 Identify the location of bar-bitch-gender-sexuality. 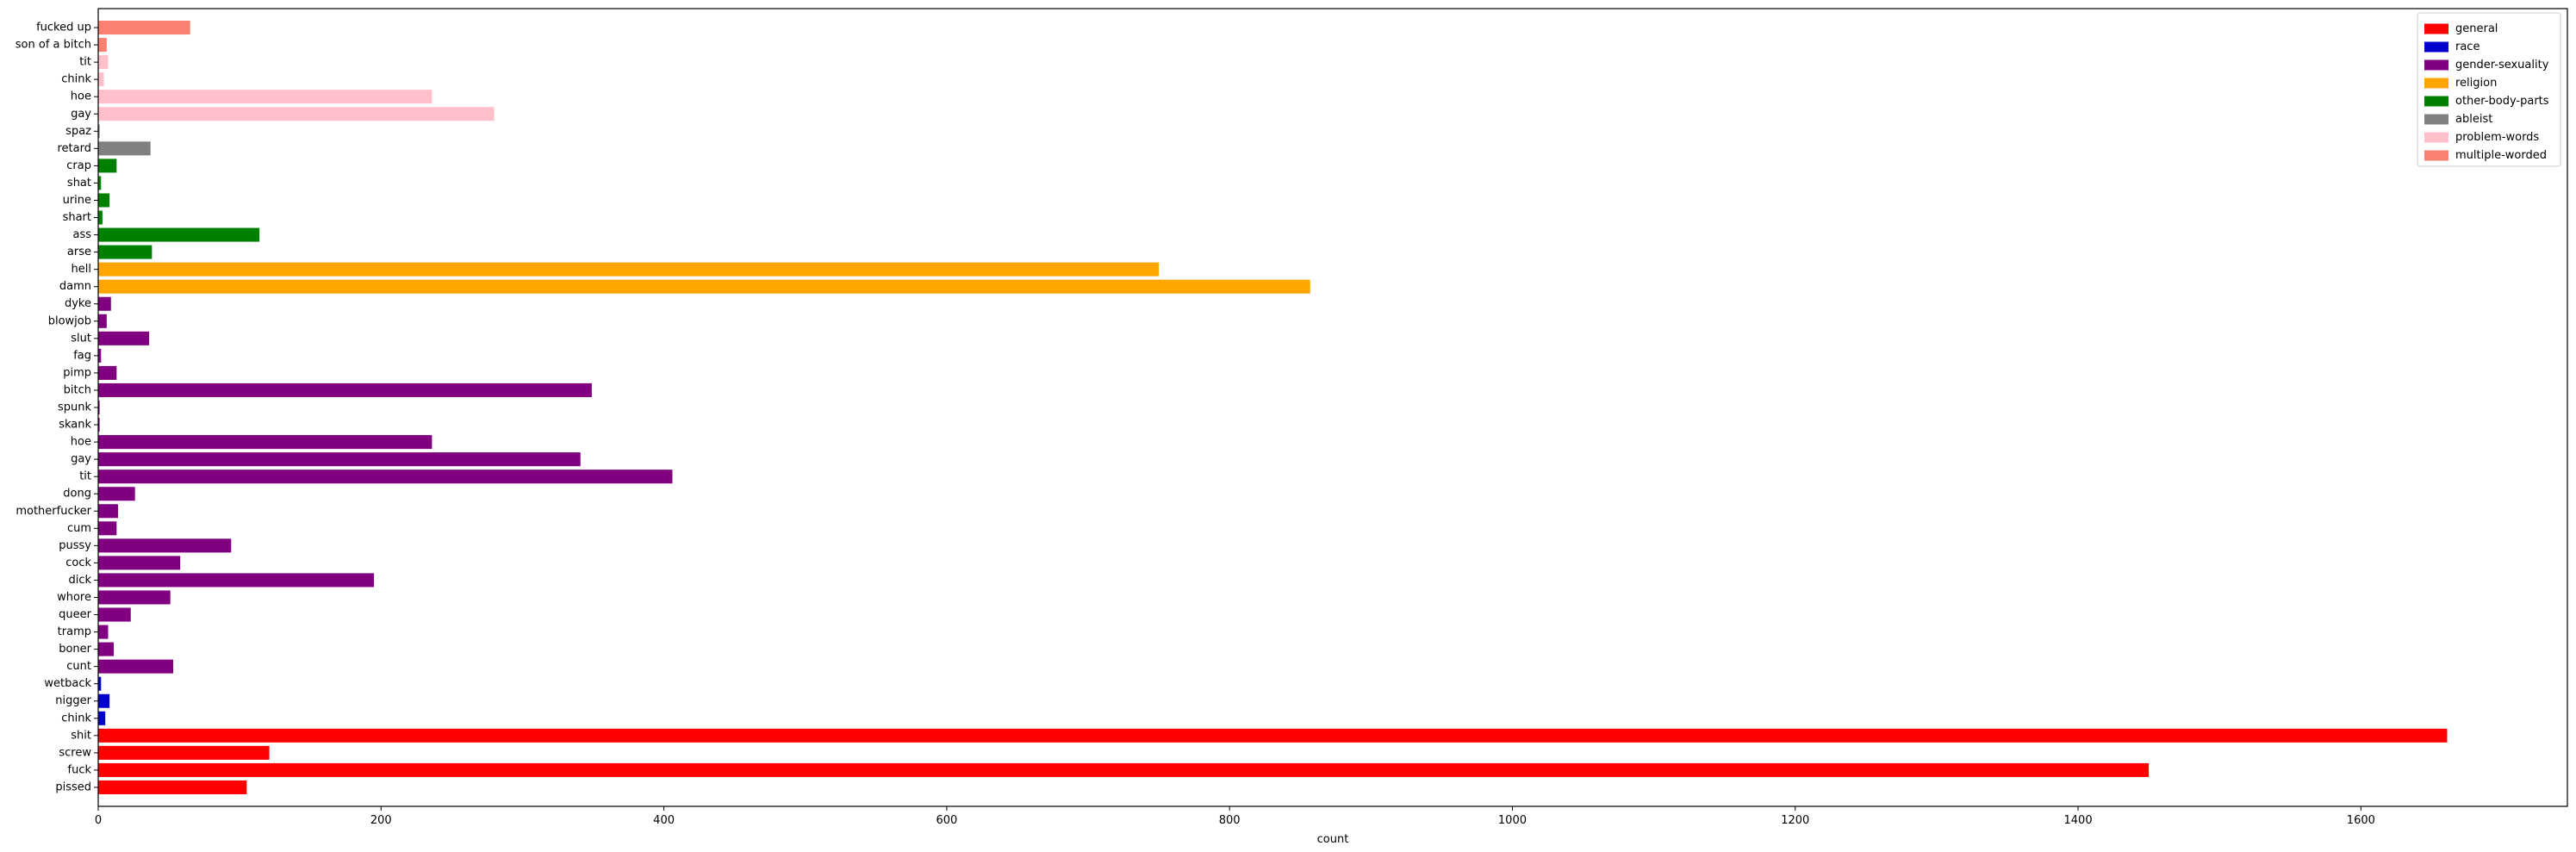
(345, 390).